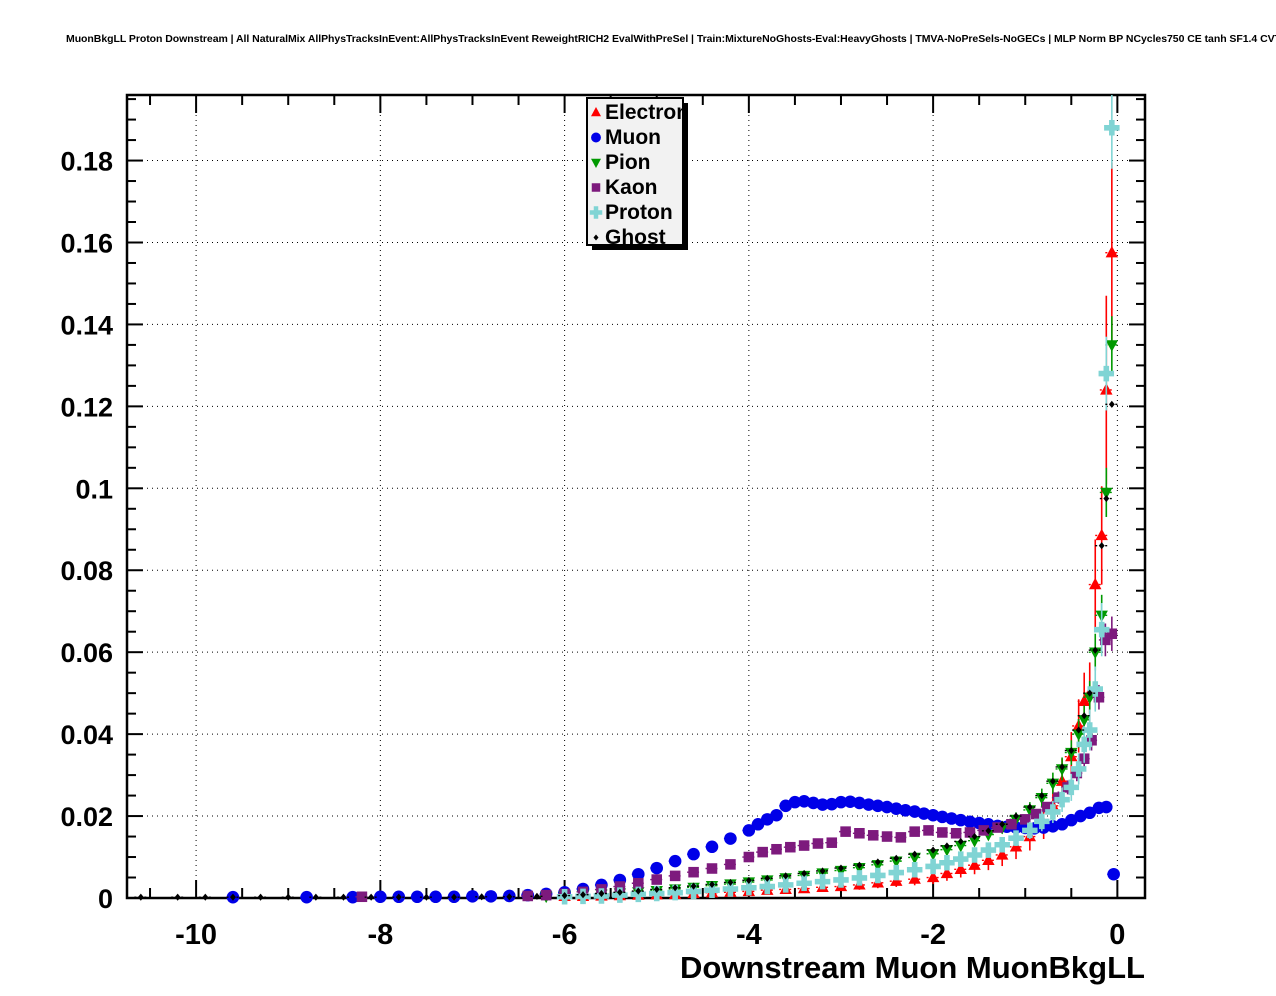 The width and height of the screenshot is (1276, 996). I want to click on x-tick-label: -2, so click(933, 935).